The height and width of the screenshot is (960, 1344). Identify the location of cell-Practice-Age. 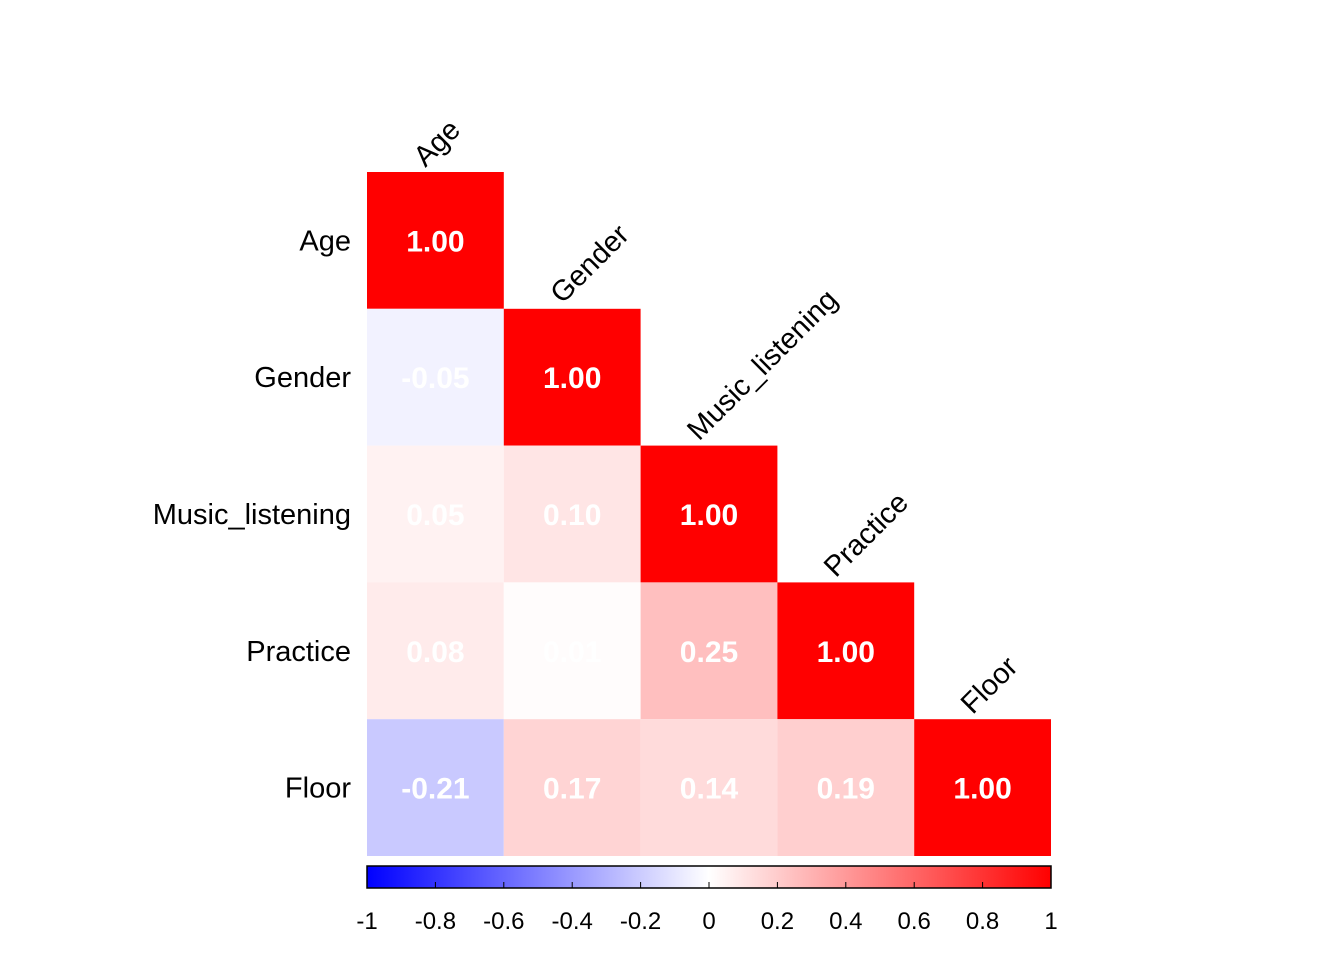
(435, 651).